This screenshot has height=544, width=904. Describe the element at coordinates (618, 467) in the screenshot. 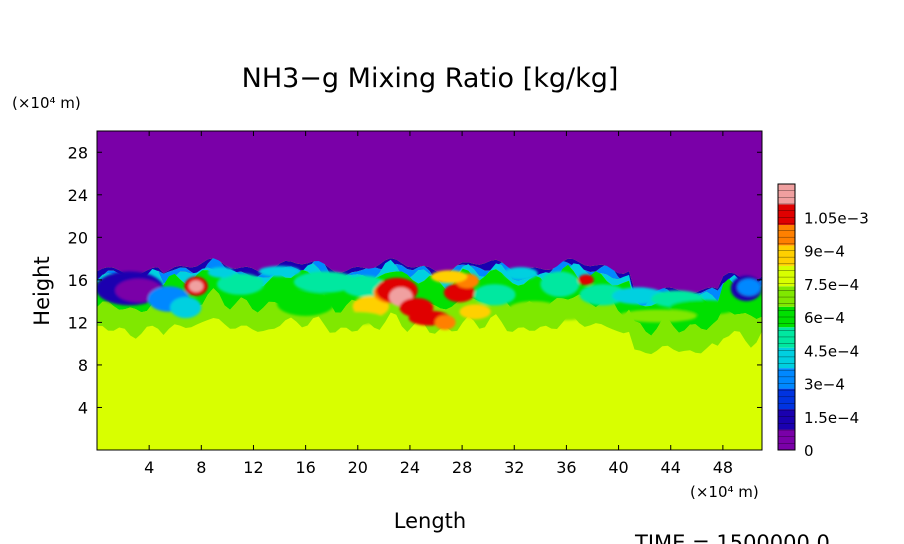

I see `x-tick-label: 40` at that location.